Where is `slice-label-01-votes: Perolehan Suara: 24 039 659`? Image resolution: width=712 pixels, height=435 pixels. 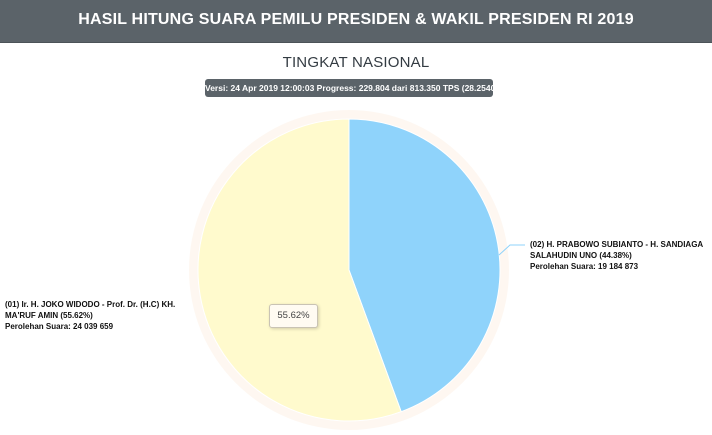 slice-label-01-votes: Perolehan Suara: 24 039 659 is located at coordinates (59, 326).